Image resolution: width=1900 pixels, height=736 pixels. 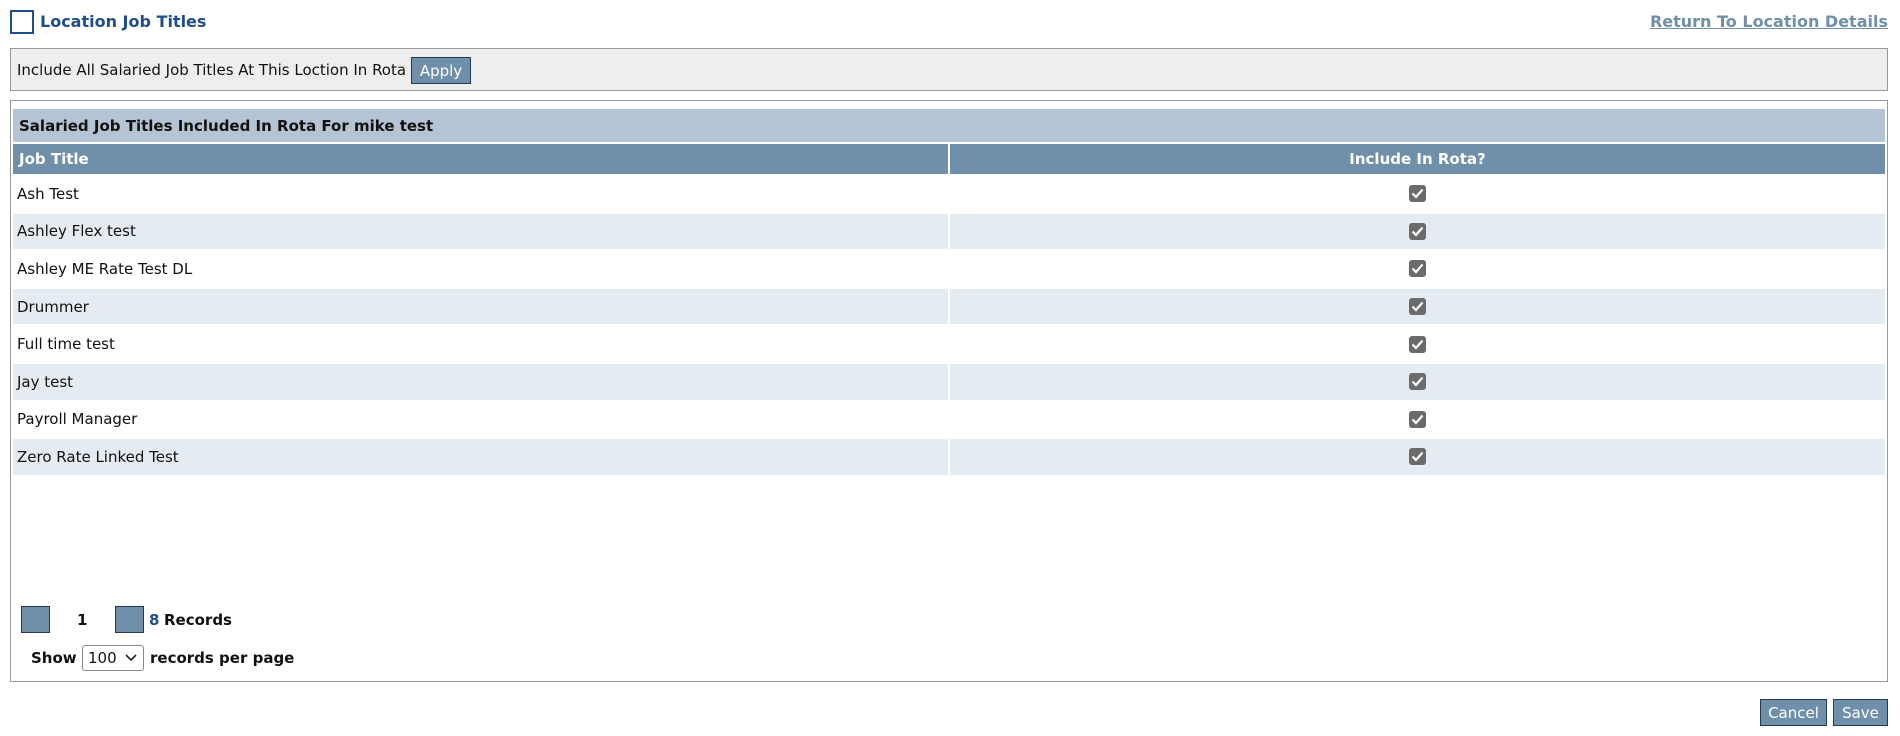 I want to click on header-icon, so click(x=22, y=22).